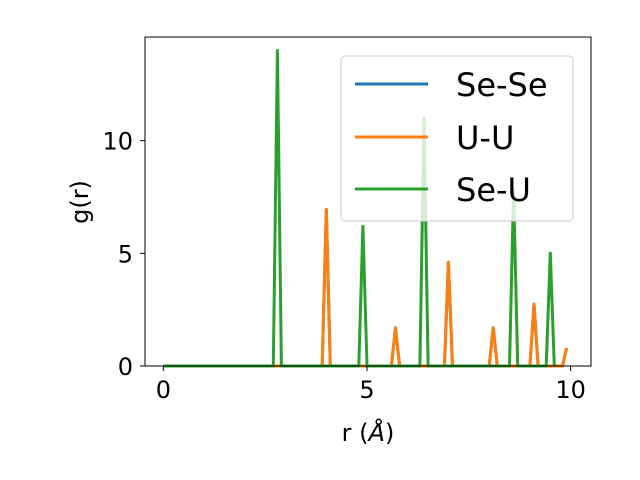 This screenshot has width=640, height=480. What do you see at coordinates (80, 202) in the screenshot?
I see `y-axis-label: g(r)` at bounding box center [80, 202].